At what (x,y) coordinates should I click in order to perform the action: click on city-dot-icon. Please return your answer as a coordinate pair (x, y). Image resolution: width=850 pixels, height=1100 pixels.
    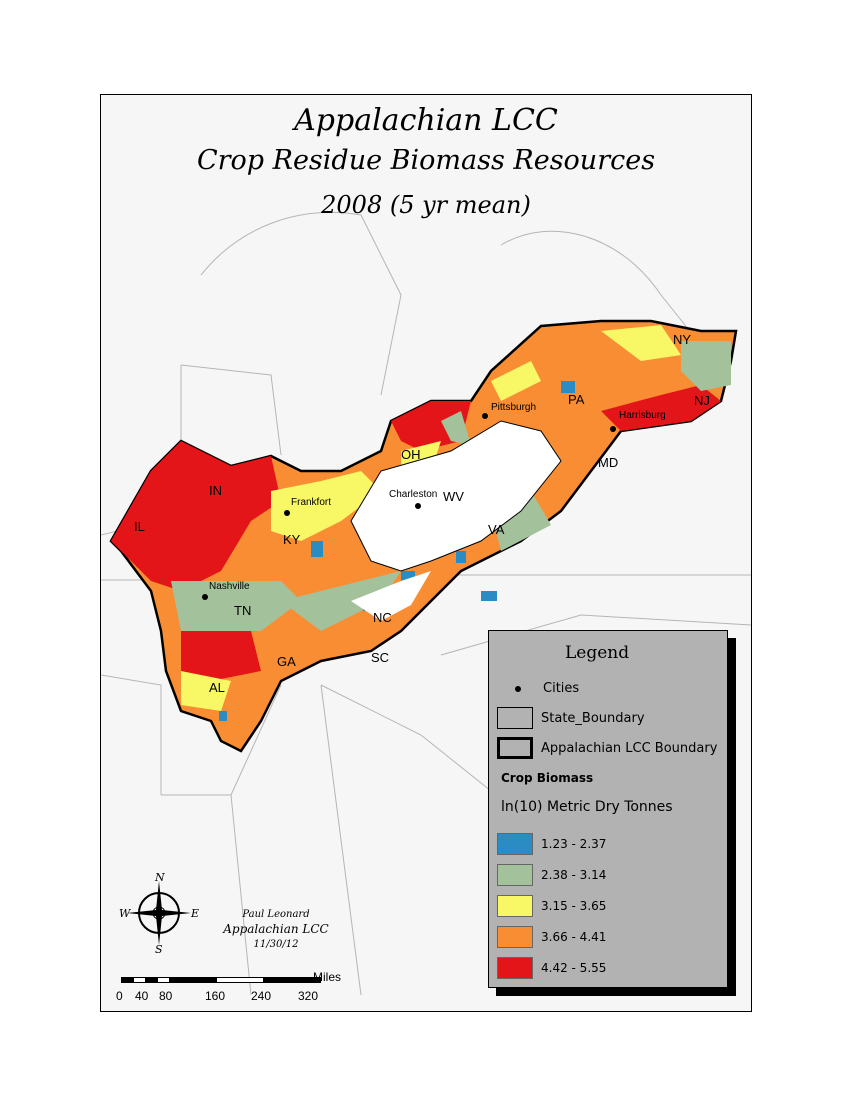
    Looking at the image, I should click on (518, 688).